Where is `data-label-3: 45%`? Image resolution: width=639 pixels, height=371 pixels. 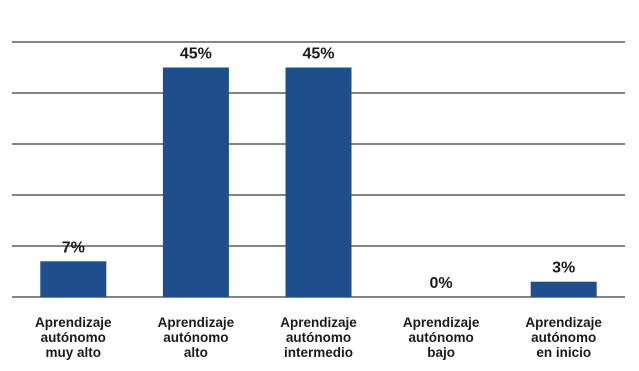
data-label-3: 45% is located at coordinates (318, 54).